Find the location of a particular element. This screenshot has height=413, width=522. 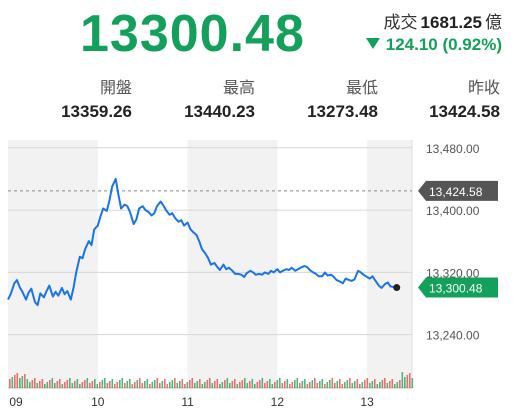

stat-low: 最低 13273.48 is located at coordinates (318, 98).